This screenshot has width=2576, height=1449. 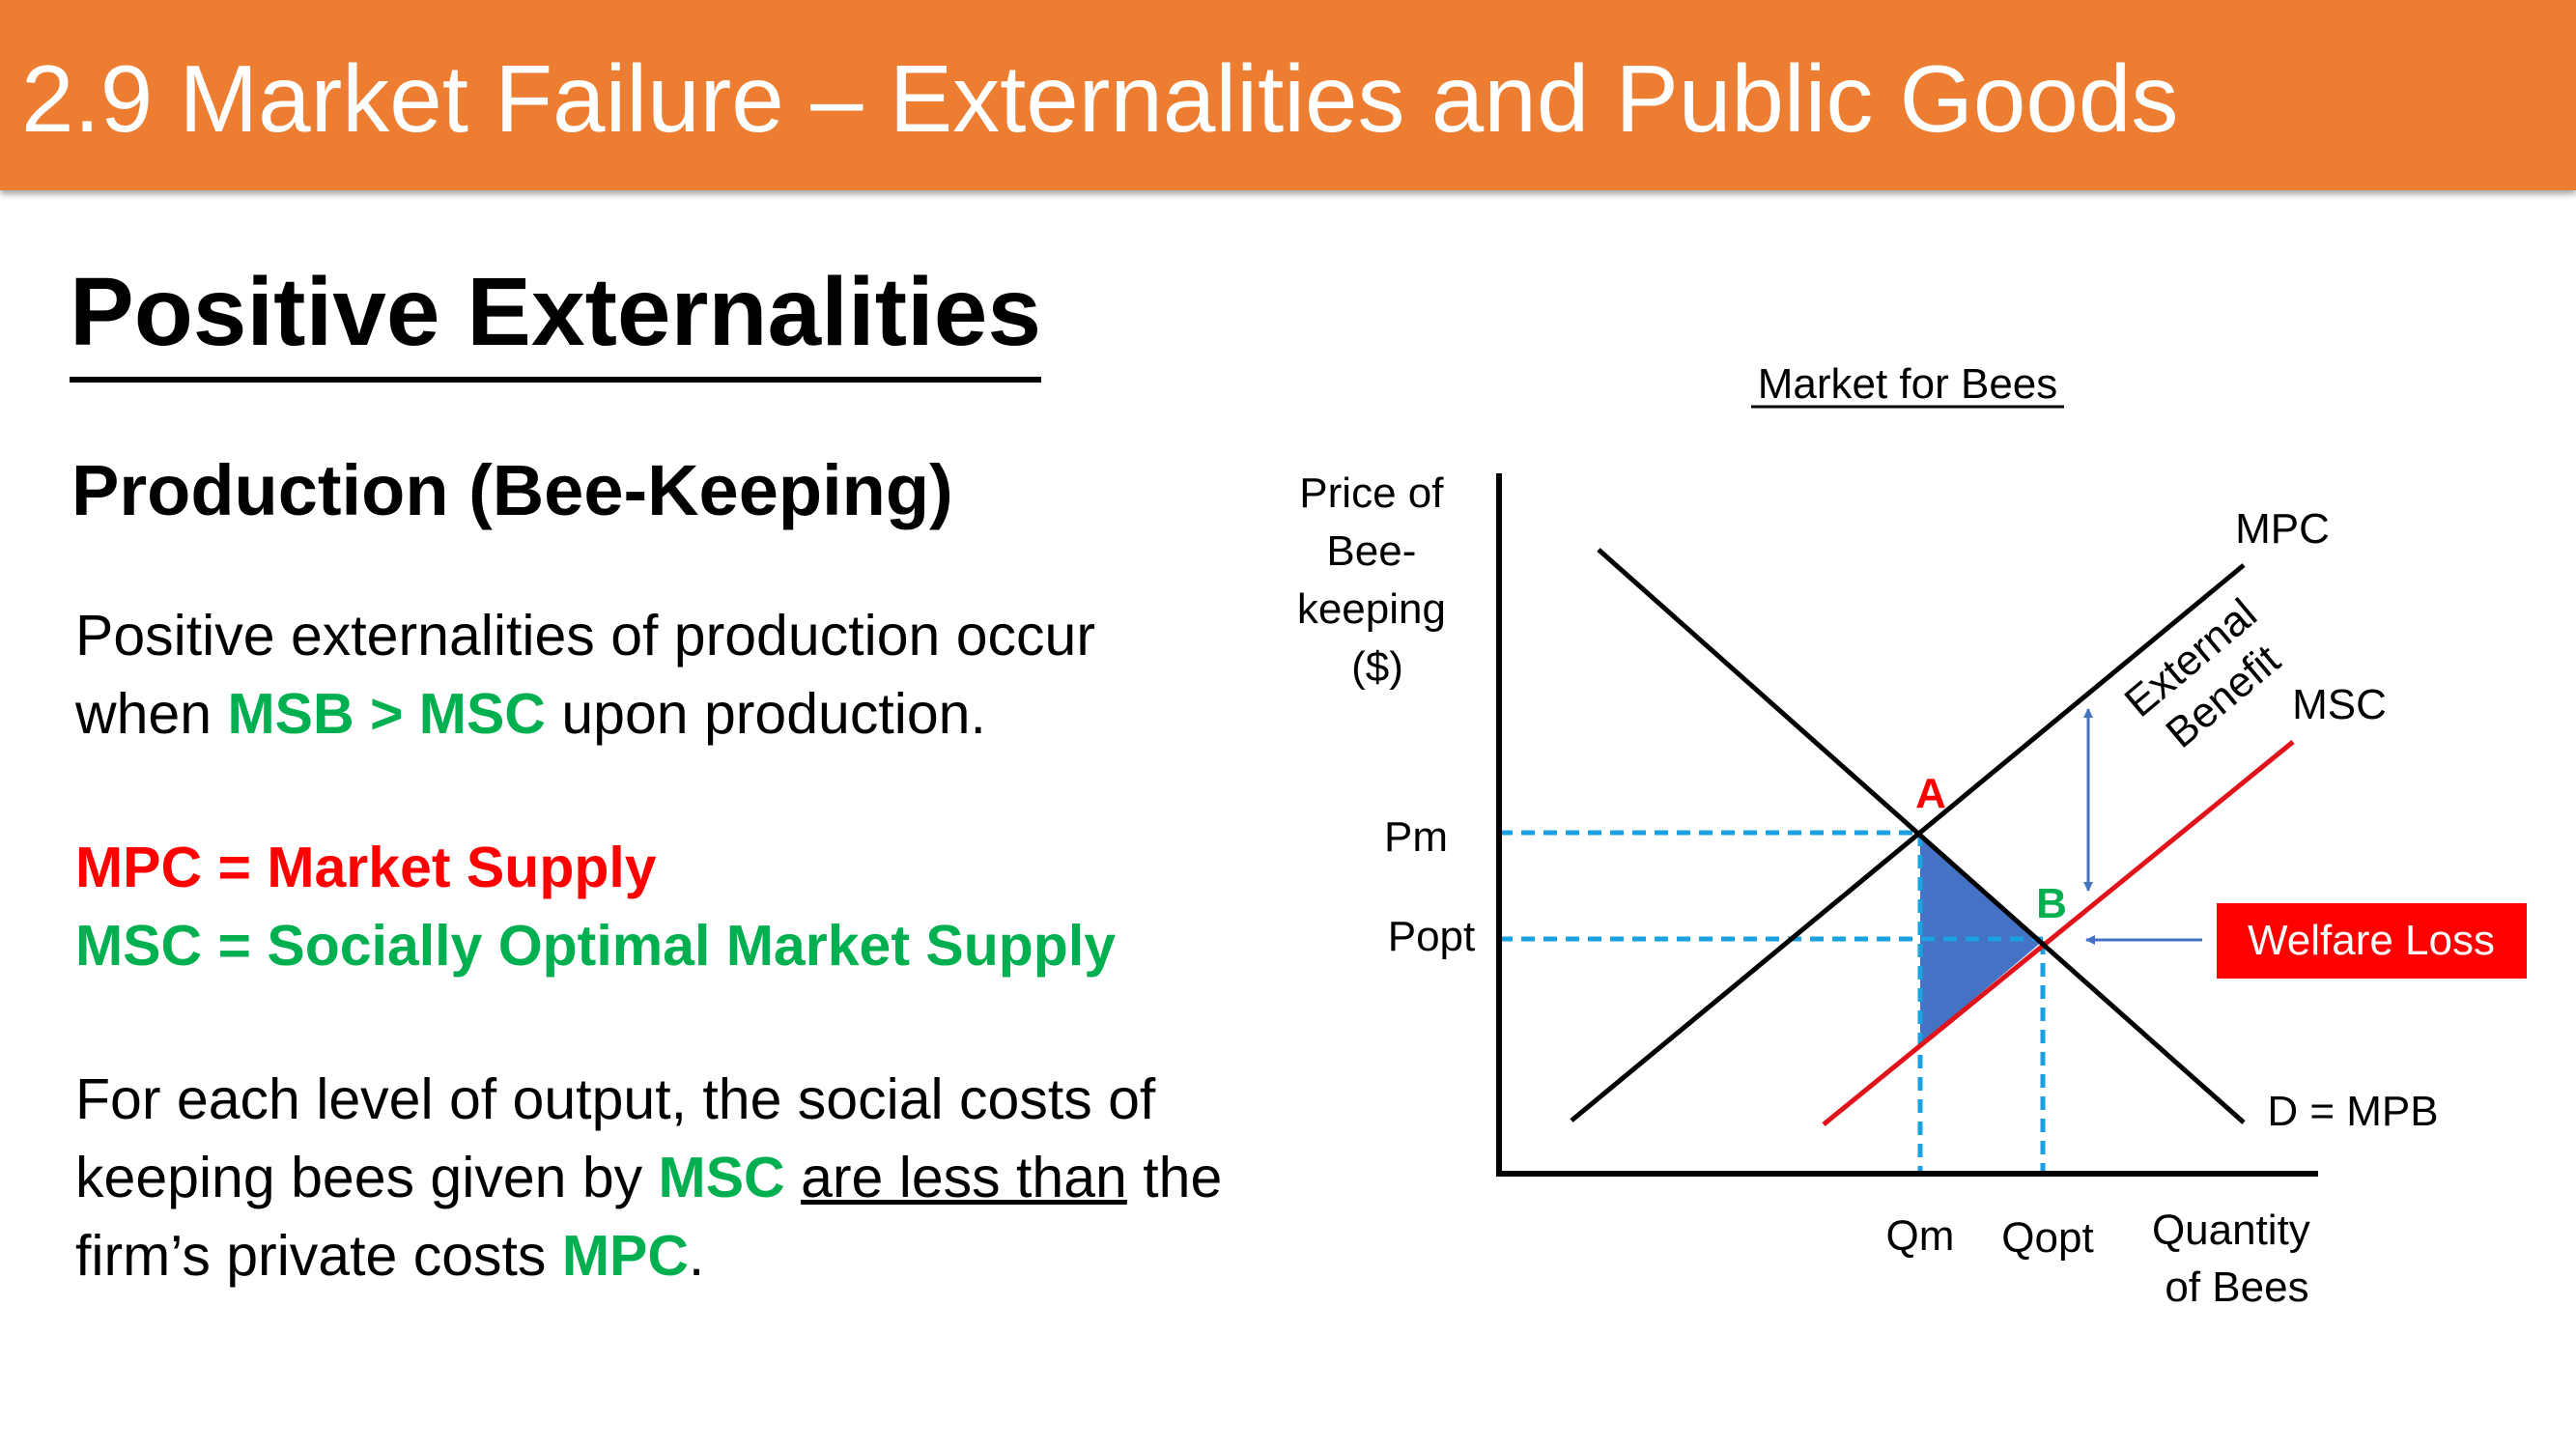 What do you see at coordinates (1982, 938) in the screenshot?
I see `welfare-loss-area` at bounding box center [1982, 938].